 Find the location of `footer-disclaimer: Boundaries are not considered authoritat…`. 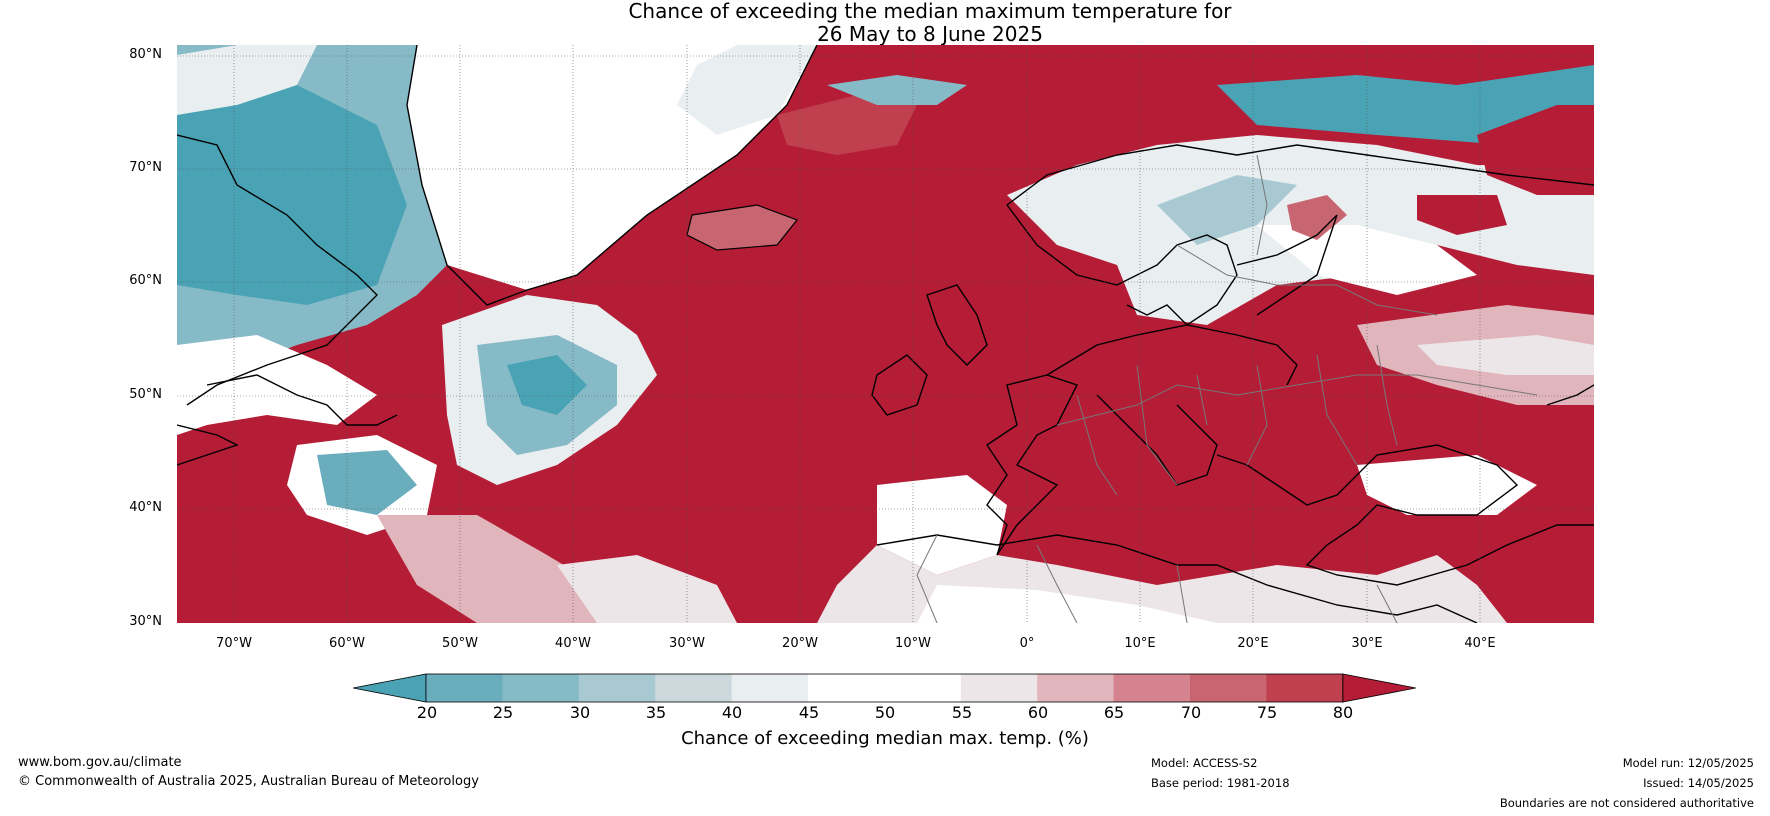

footer-disclaimer: Boundaries are not considered authoritat… is located at coordinates (1626, 803).